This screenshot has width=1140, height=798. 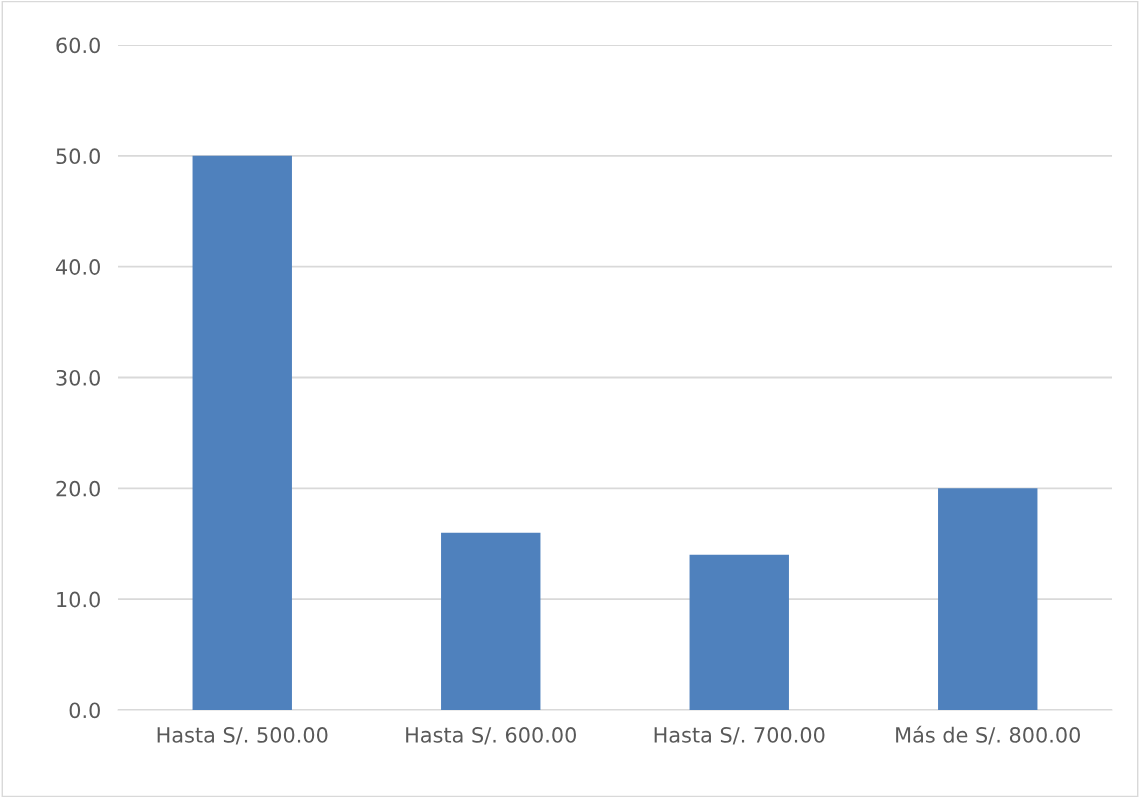 What do you see at coordinates (78, 156) in the screenshot?
I see `y-tick-label: 50.0` at bounding box center [78, 156].